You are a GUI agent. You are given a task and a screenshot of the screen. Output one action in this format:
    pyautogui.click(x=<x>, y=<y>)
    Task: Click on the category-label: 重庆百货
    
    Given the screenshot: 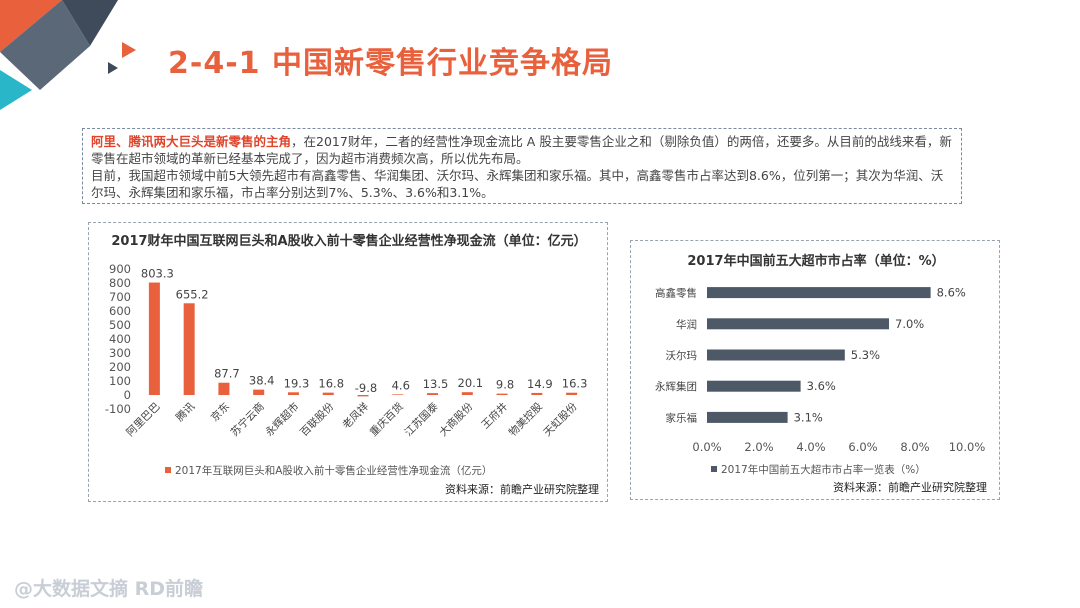 What is the action you would take?
    pyautogui.click(x=386, y=419)
    